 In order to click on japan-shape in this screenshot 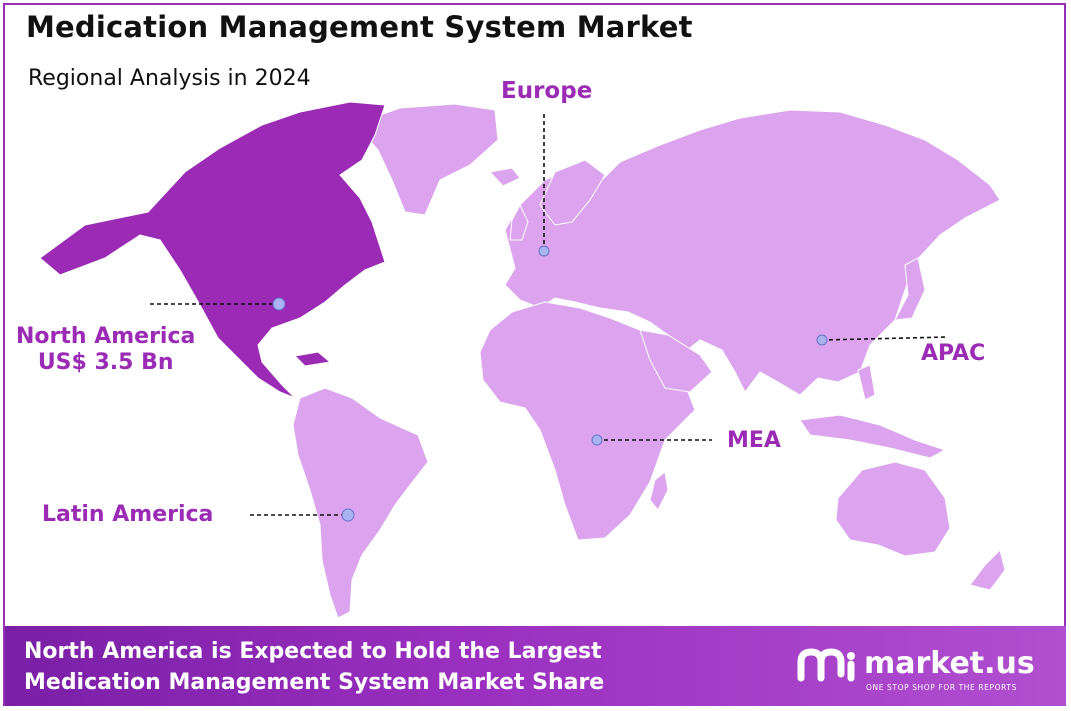, I will do `click(910, 289)`.